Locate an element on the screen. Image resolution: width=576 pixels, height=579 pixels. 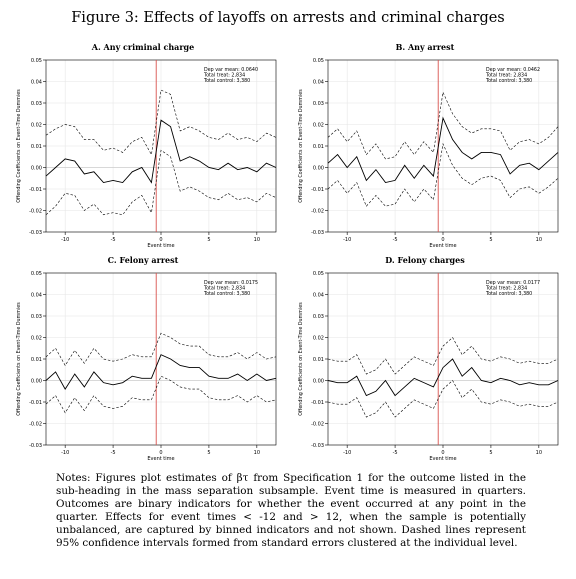
stats-text: Dep var mean: 0.0640 is located at coordinates (231, 70).